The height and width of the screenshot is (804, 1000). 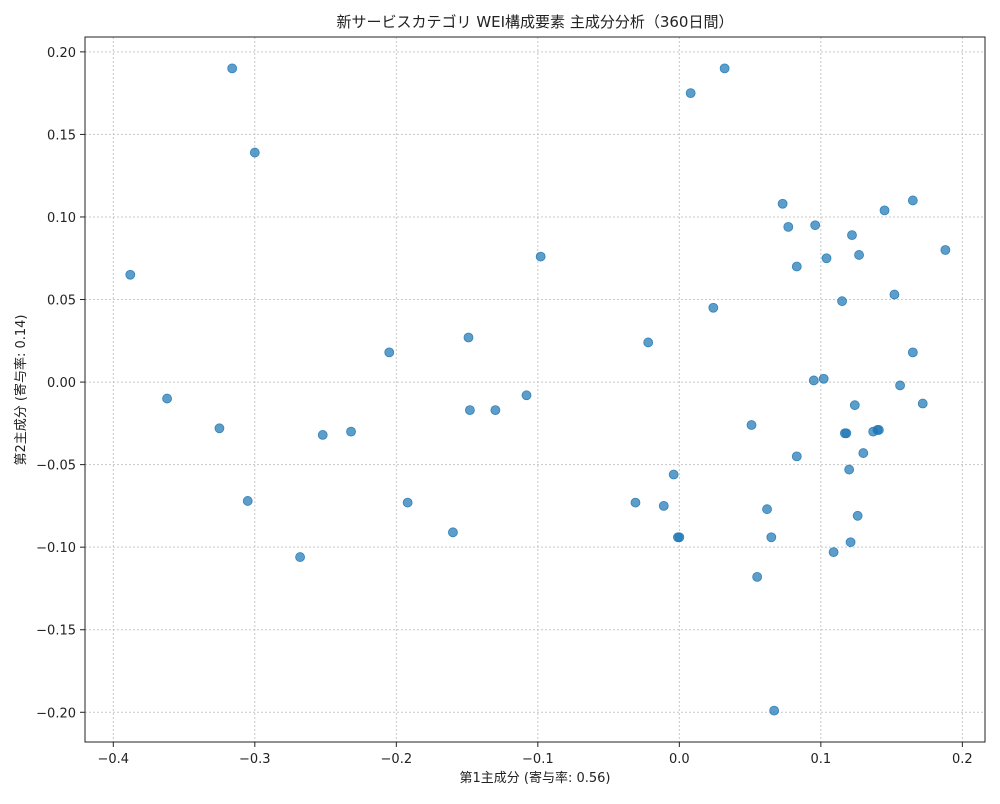 I want to click on chart-title: 新サービスカテゴリ WEI構成要素 主成分分析（360日間）, so click(x=535, y=22).